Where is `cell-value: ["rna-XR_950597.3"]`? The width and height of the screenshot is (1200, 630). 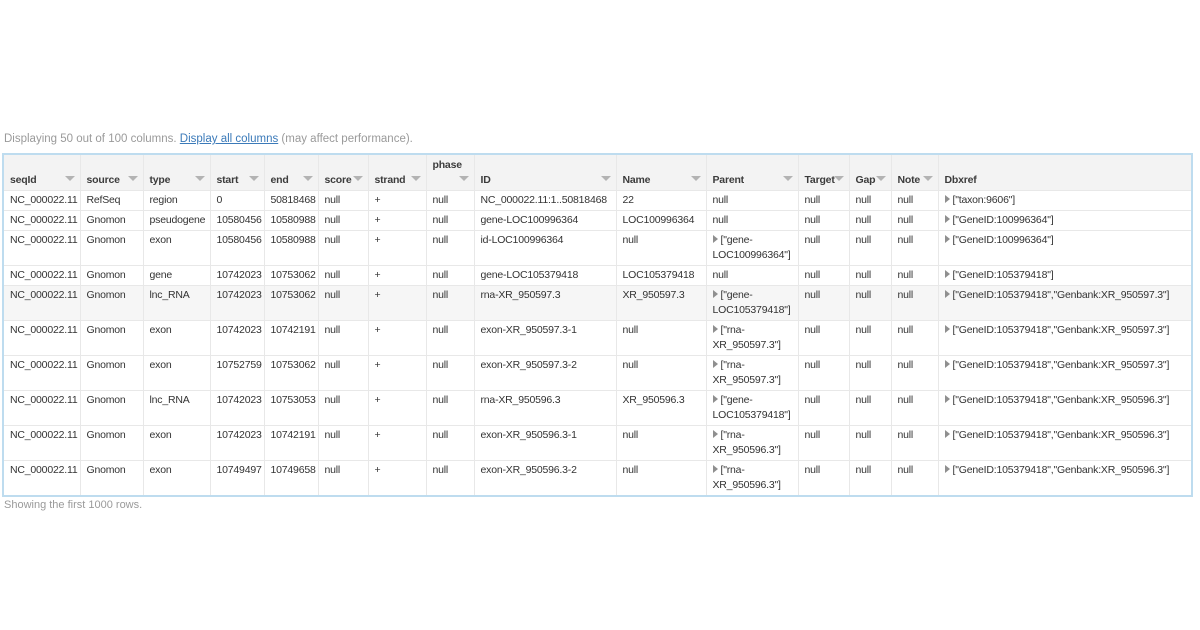
cell-value: ["rna-XR_950597.3"] is located at coordinates (746, 372).